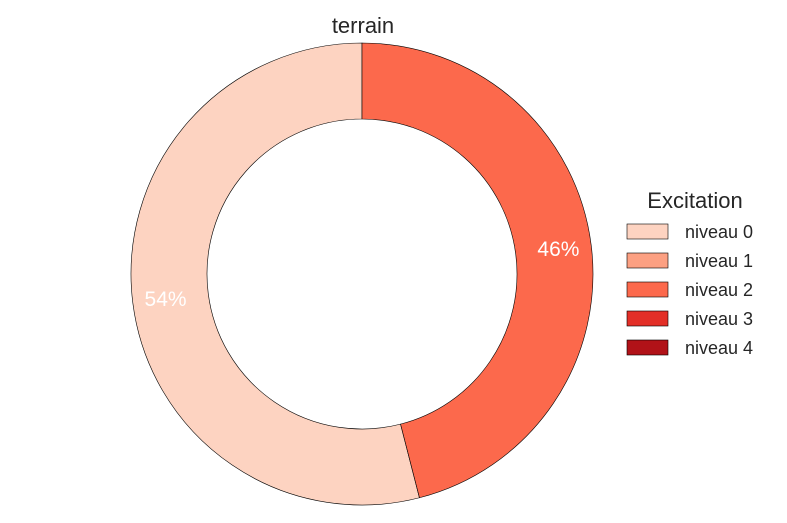  I want to click on percent-label-niveau-2: 46%, so click(558, 249).